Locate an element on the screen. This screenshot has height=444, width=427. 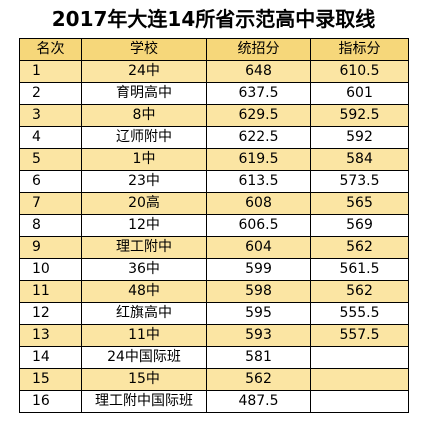
zhibiao-score-cell: 592.5 is located at coordinates (359, 115).